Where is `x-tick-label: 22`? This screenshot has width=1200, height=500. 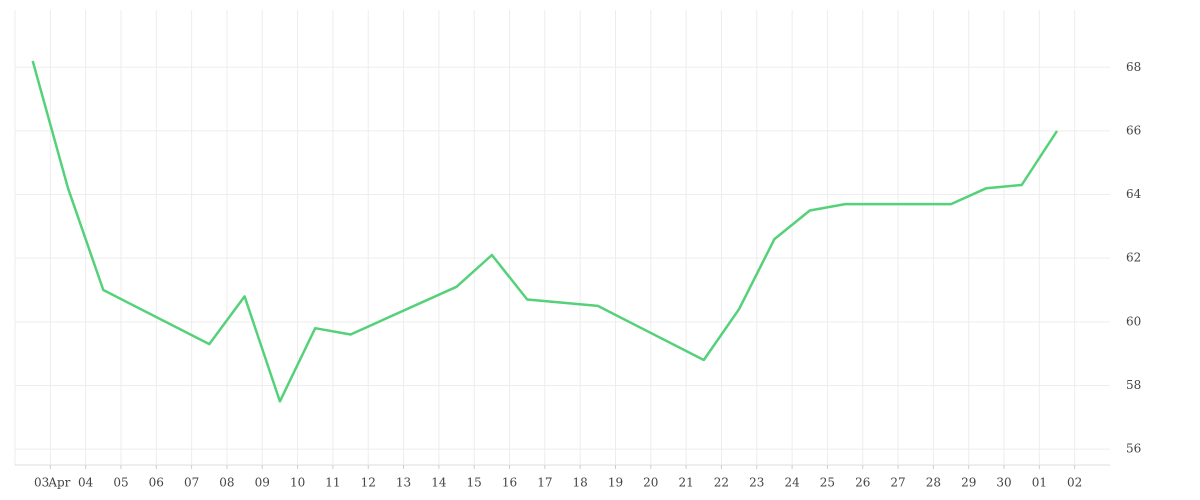 x-tick-label: 22 is located at coordinates (721, 483).